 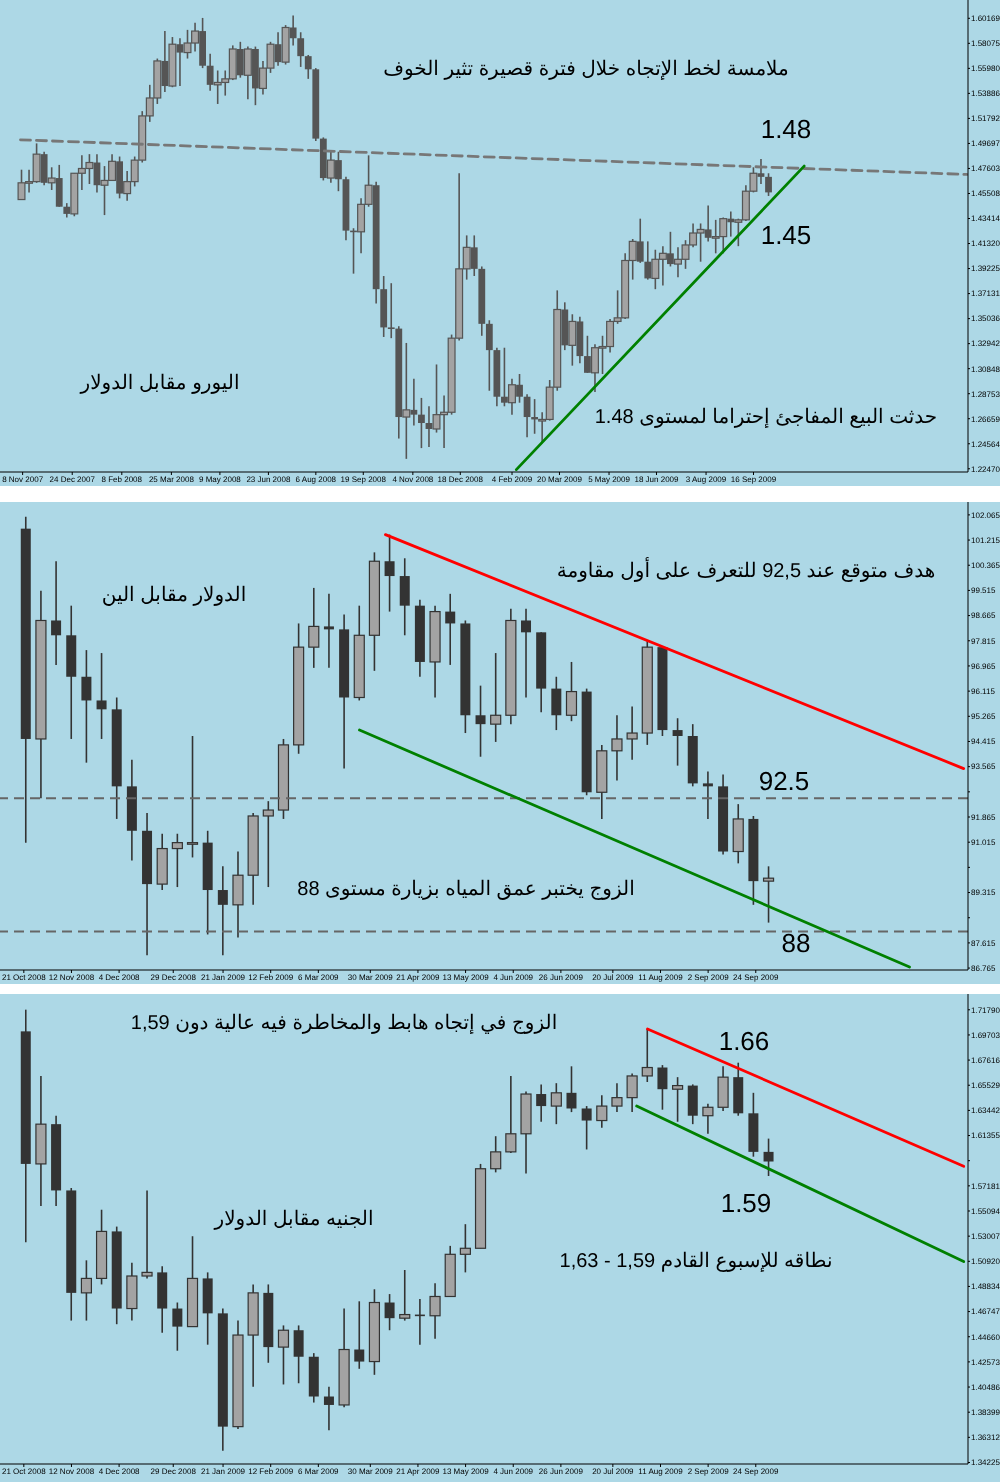 I want to click on annotation: نطاقه للإسبوع القادم 1,59 - 1,63, so click(x=696, y=1262).